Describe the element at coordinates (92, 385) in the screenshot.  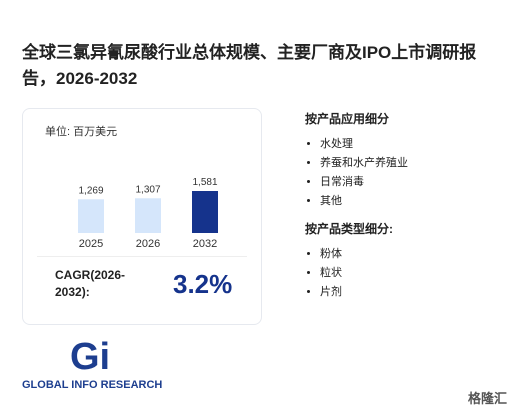
I see `logo-text: GLOBAL INFO RESEARCH` at that location.